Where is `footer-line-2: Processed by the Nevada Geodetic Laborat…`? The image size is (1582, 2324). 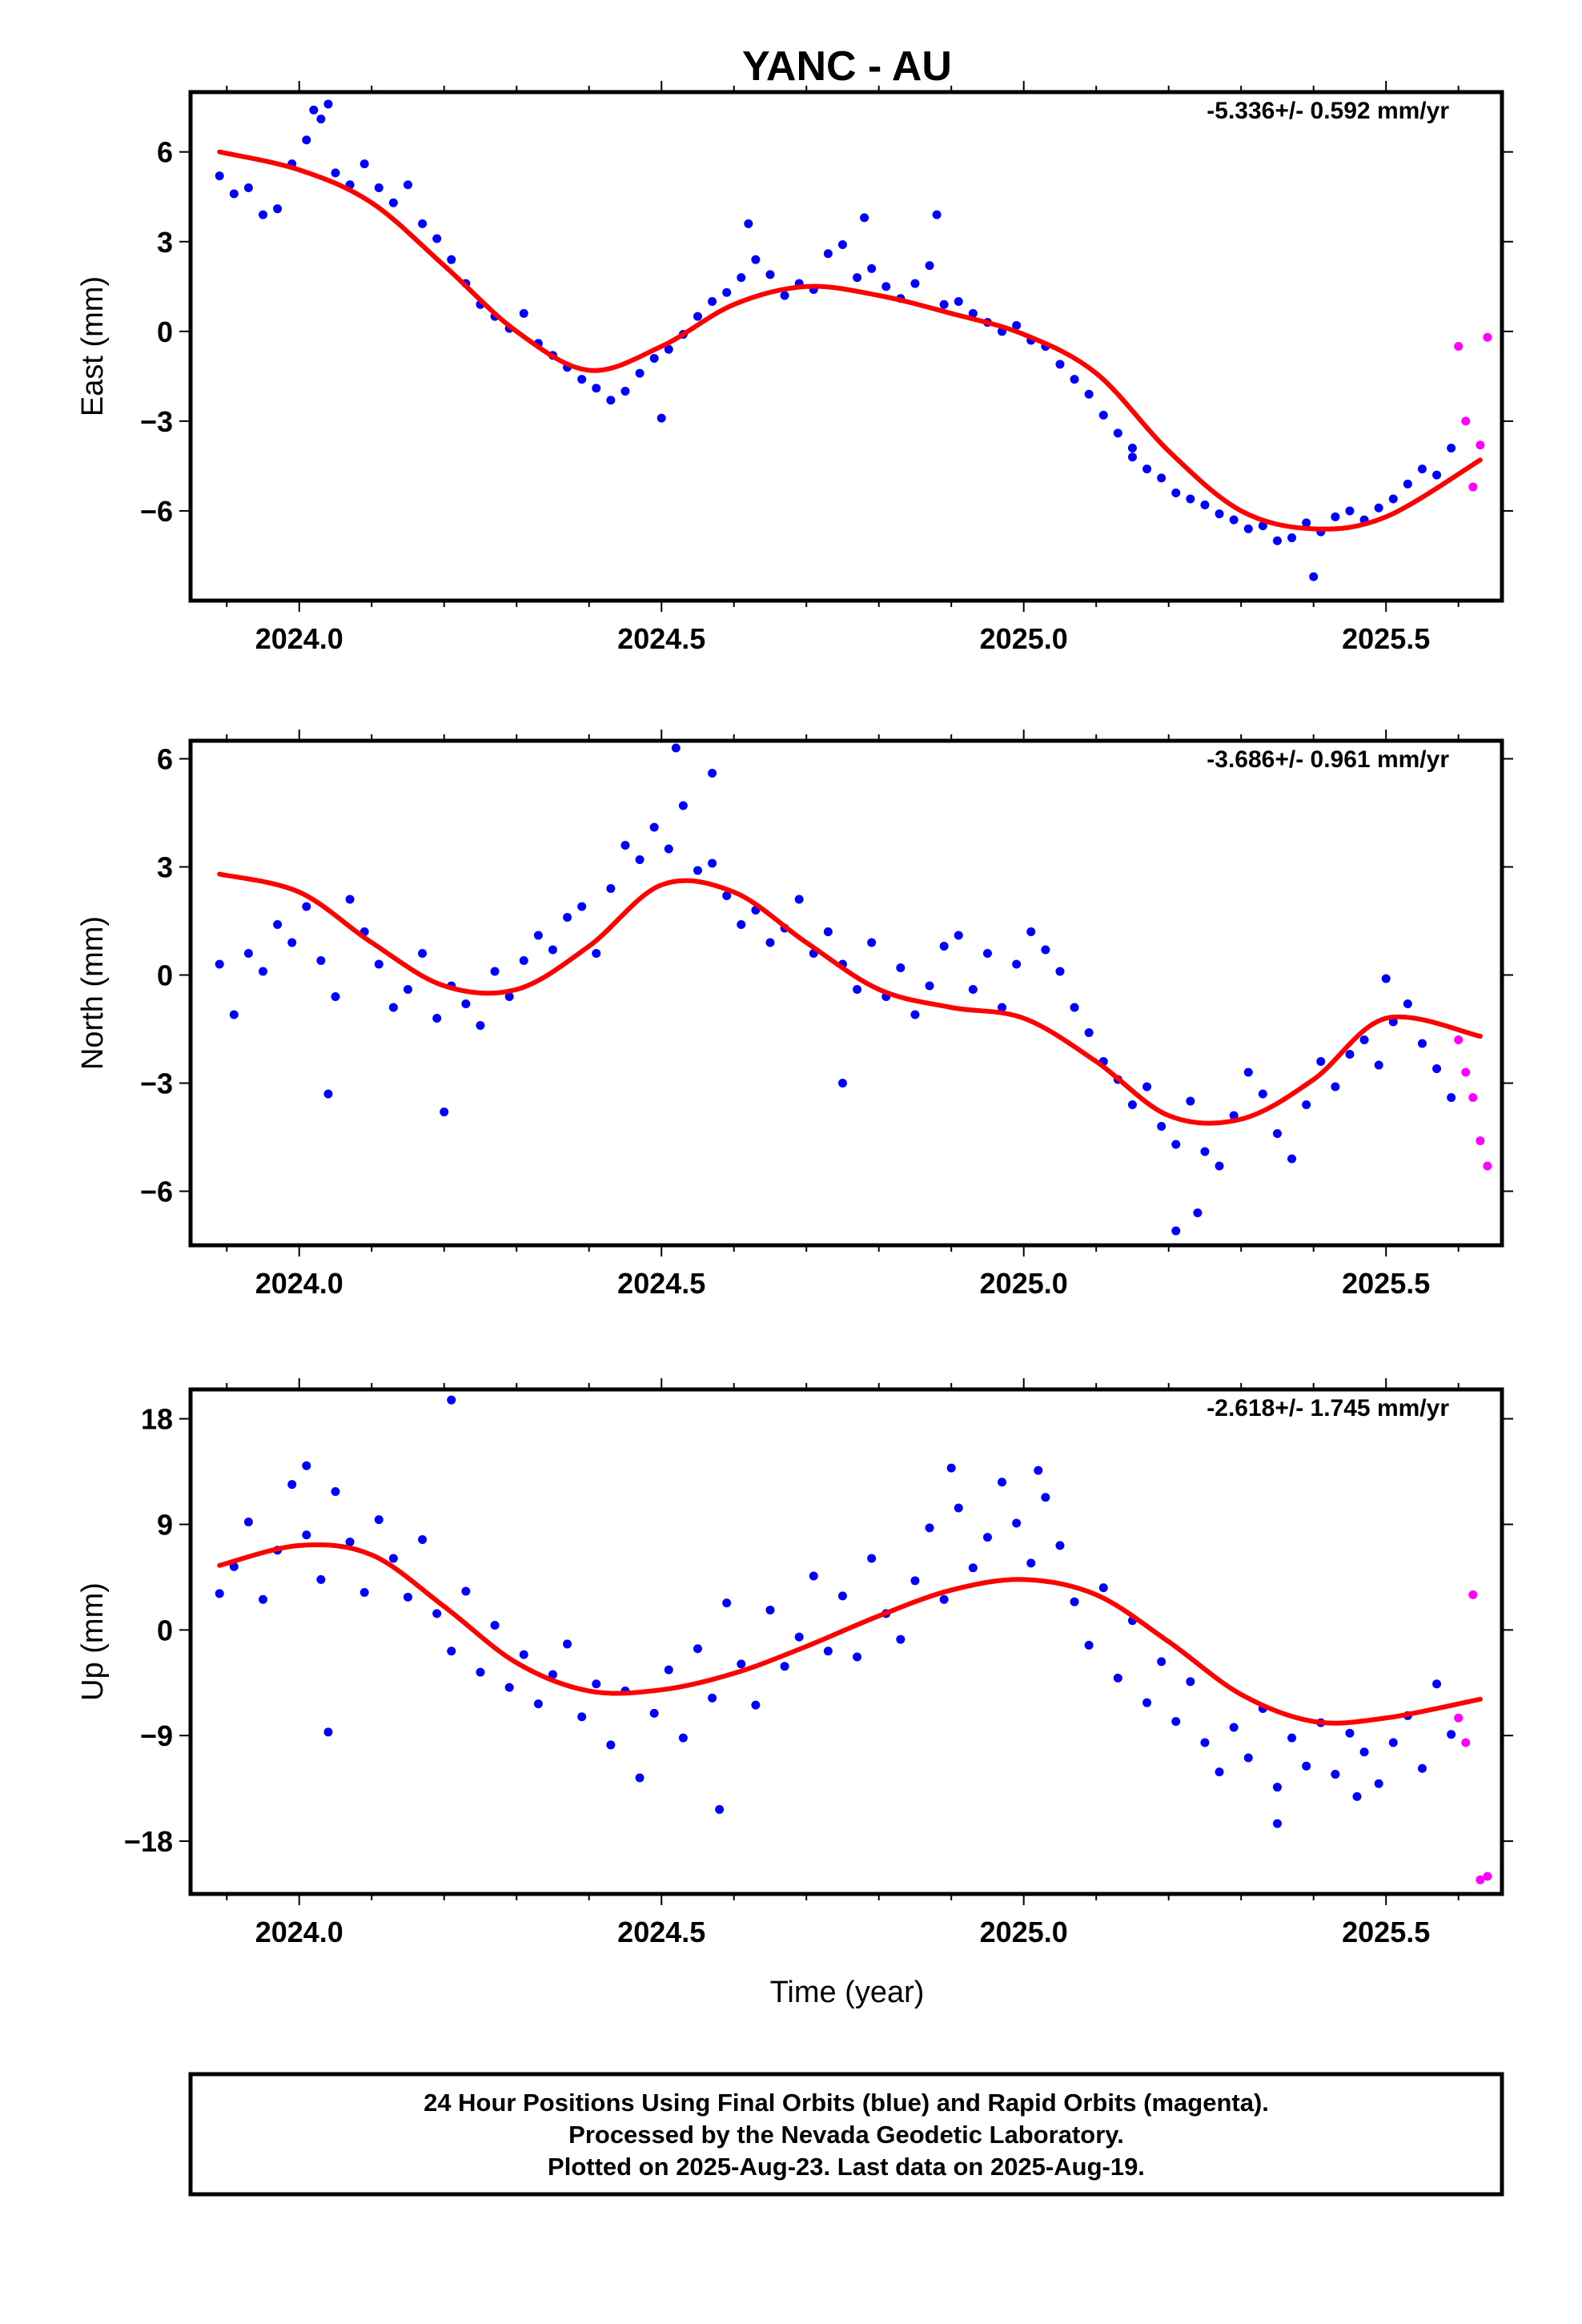
footer-line-2: Processed by the Nevada Geodetic Laborat… is located at coordinates (846, 2135).